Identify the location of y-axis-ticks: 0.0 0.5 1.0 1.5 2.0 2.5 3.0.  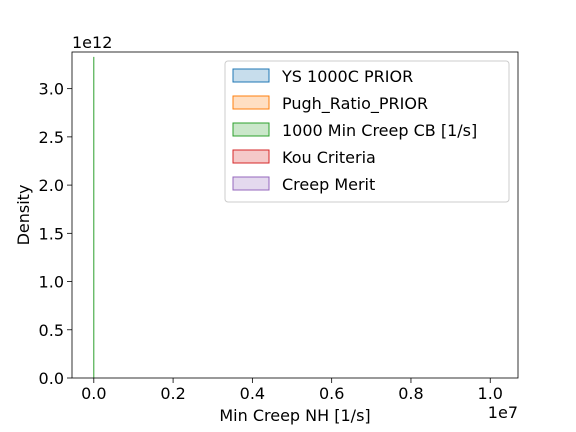
(55, 234).